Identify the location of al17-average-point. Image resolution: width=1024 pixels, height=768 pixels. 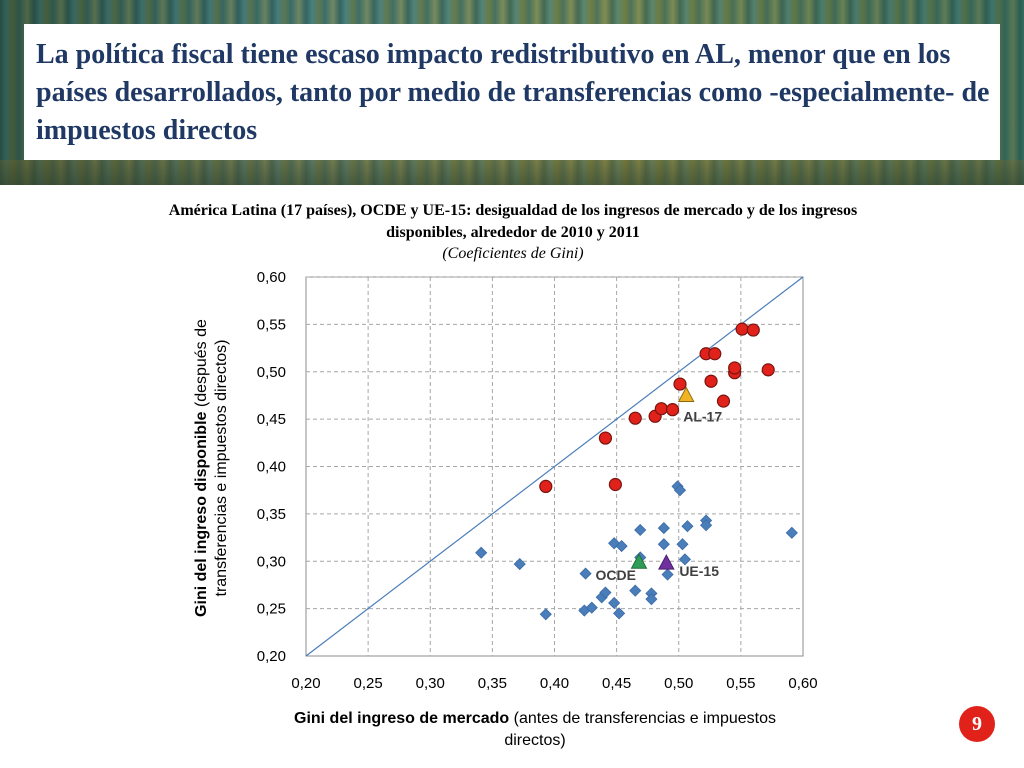
(686, 394).